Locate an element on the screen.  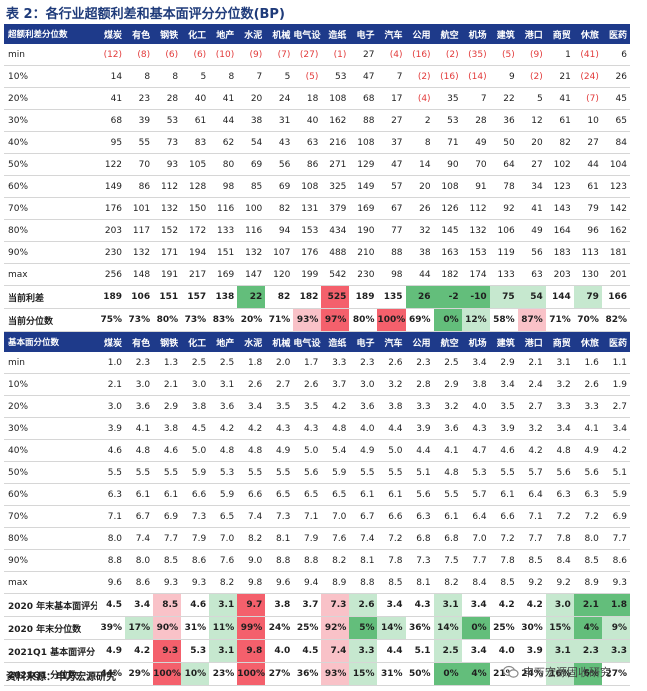
table-cell: 70 is located at coordinates (139, 164).